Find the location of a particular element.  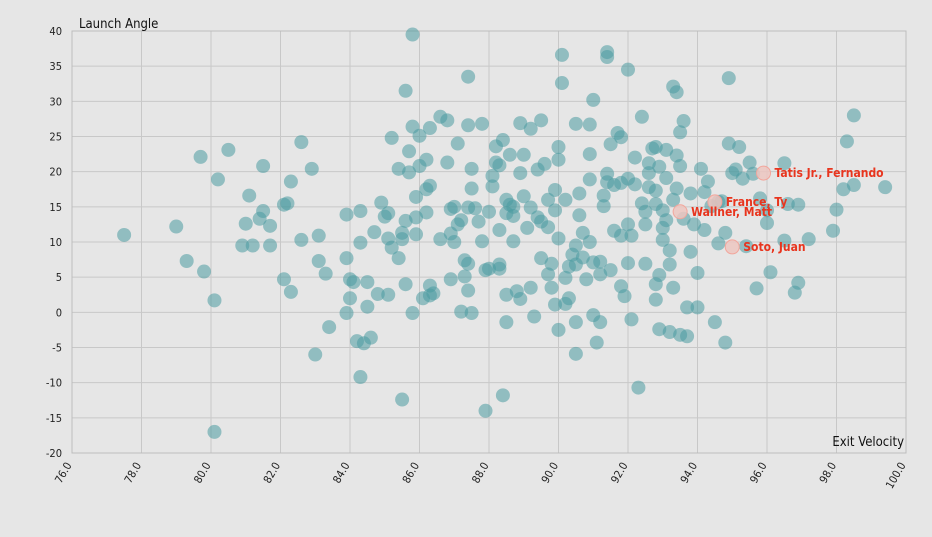

y-tick-label: 15 is located at coordinates (55, 207).